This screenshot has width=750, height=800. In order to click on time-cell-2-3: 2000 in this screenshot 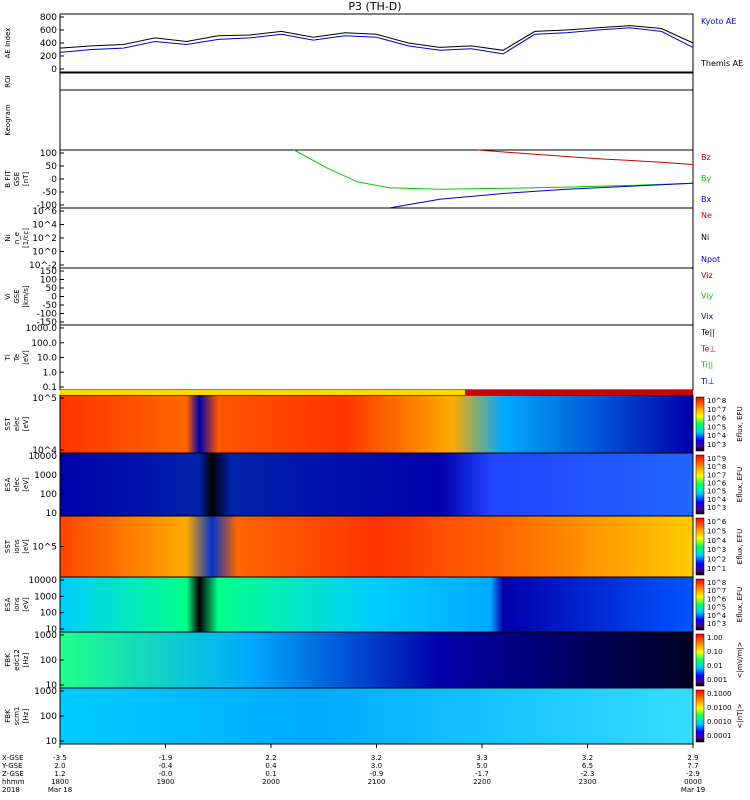, I will do `click(271, 782)`.